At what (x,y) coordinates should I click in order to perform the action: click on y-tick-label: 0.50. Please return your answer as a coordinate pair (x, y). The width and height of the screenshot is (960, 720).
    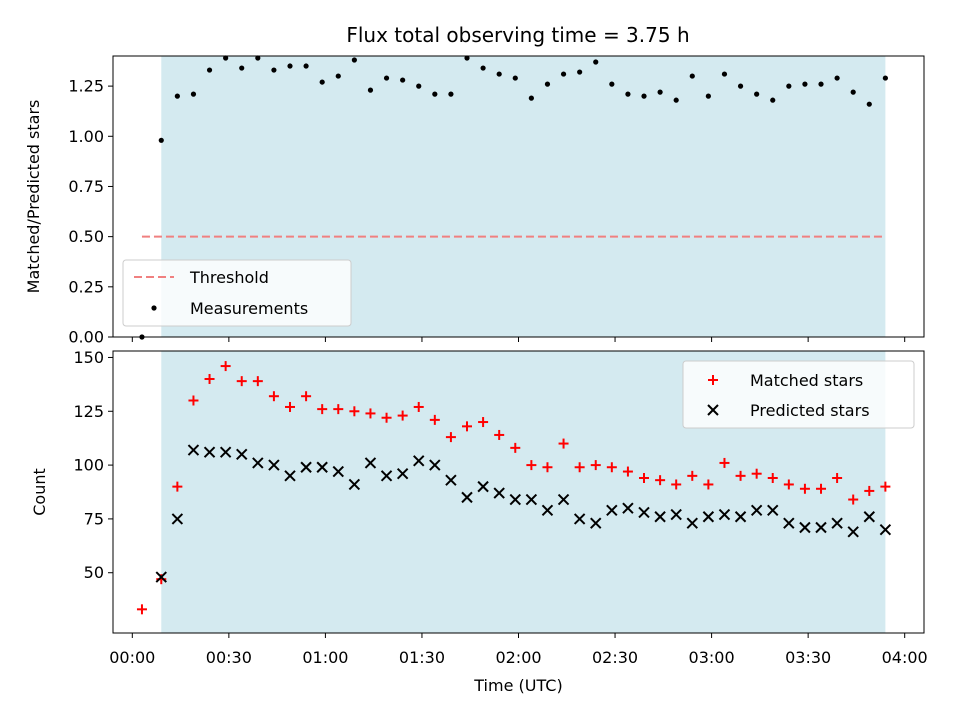
    Looking at the image, I should click on (86, 236).